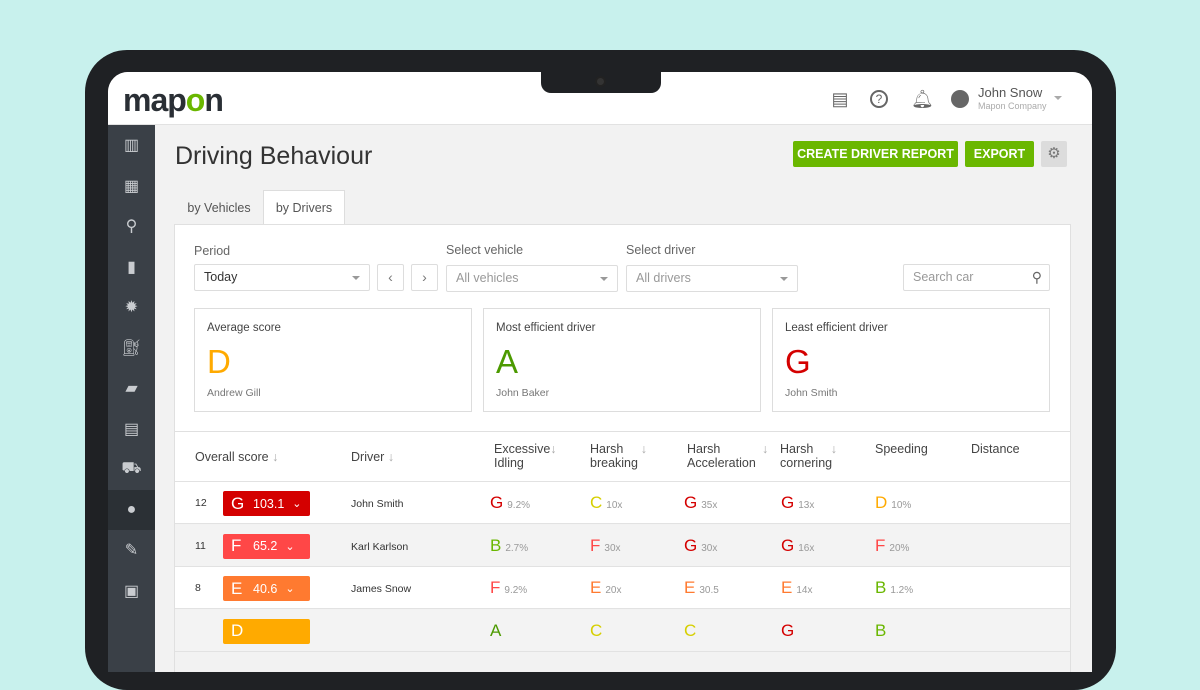 This screenshot has width=1200, height=690. What do you see at coordinates (911, 360) in the screenshot?
I see `least-efficient-card: Least efficient driver G John Smith` at bounding box center [911, 360].